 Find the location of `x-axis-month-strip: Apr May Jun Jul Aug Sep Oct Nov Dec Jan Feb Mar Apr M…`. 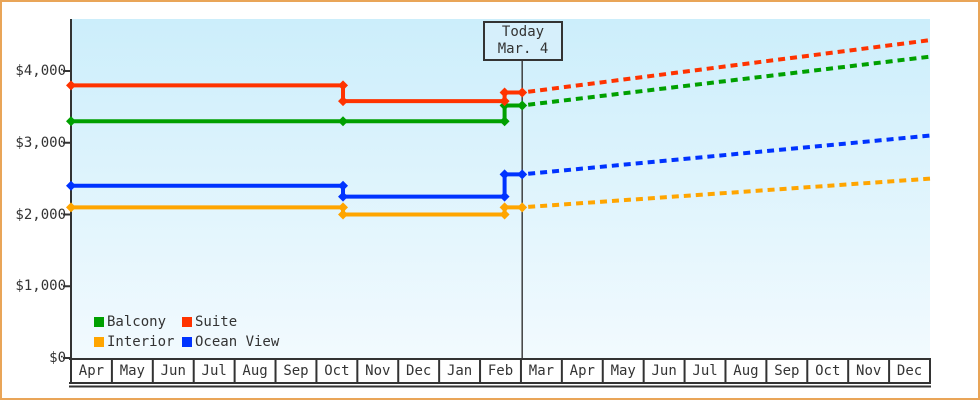

x-axis-month-strip: Apr May Jun Jul Aug Sep Oct Nov Dec Jan Feb Mar Apr M… is located at coordinates (500, 371).